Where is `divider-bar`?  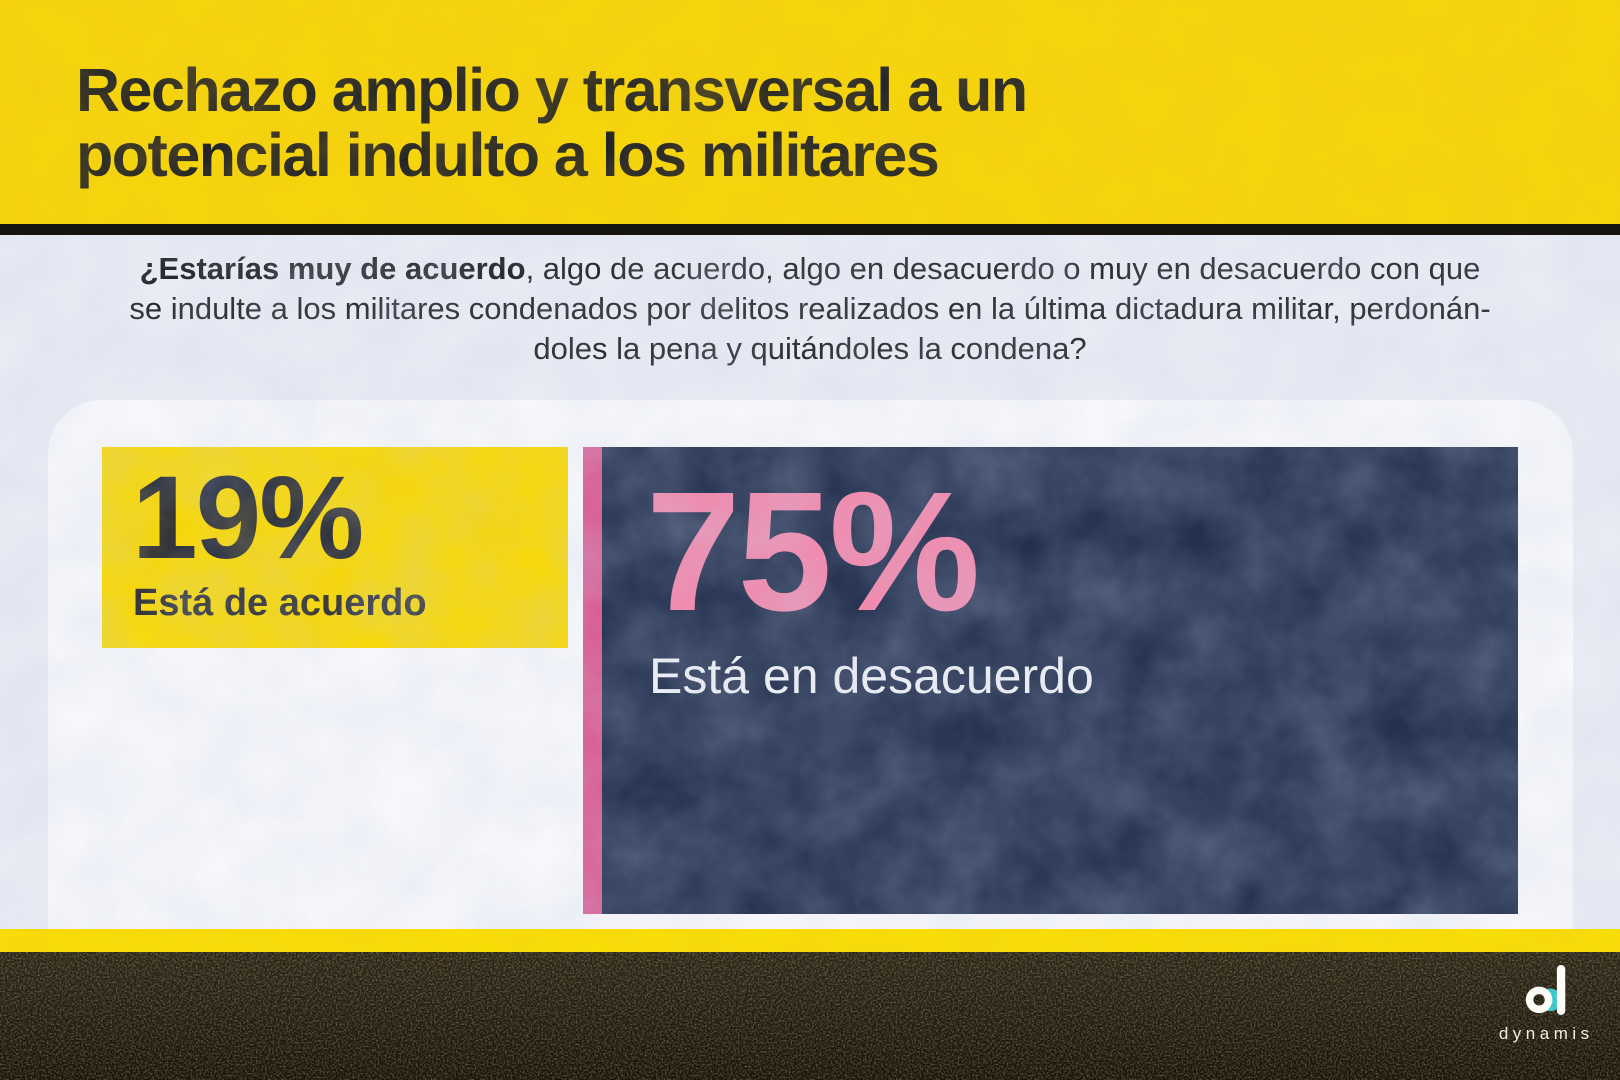 divider-bar is located at coordinates (810, 229).